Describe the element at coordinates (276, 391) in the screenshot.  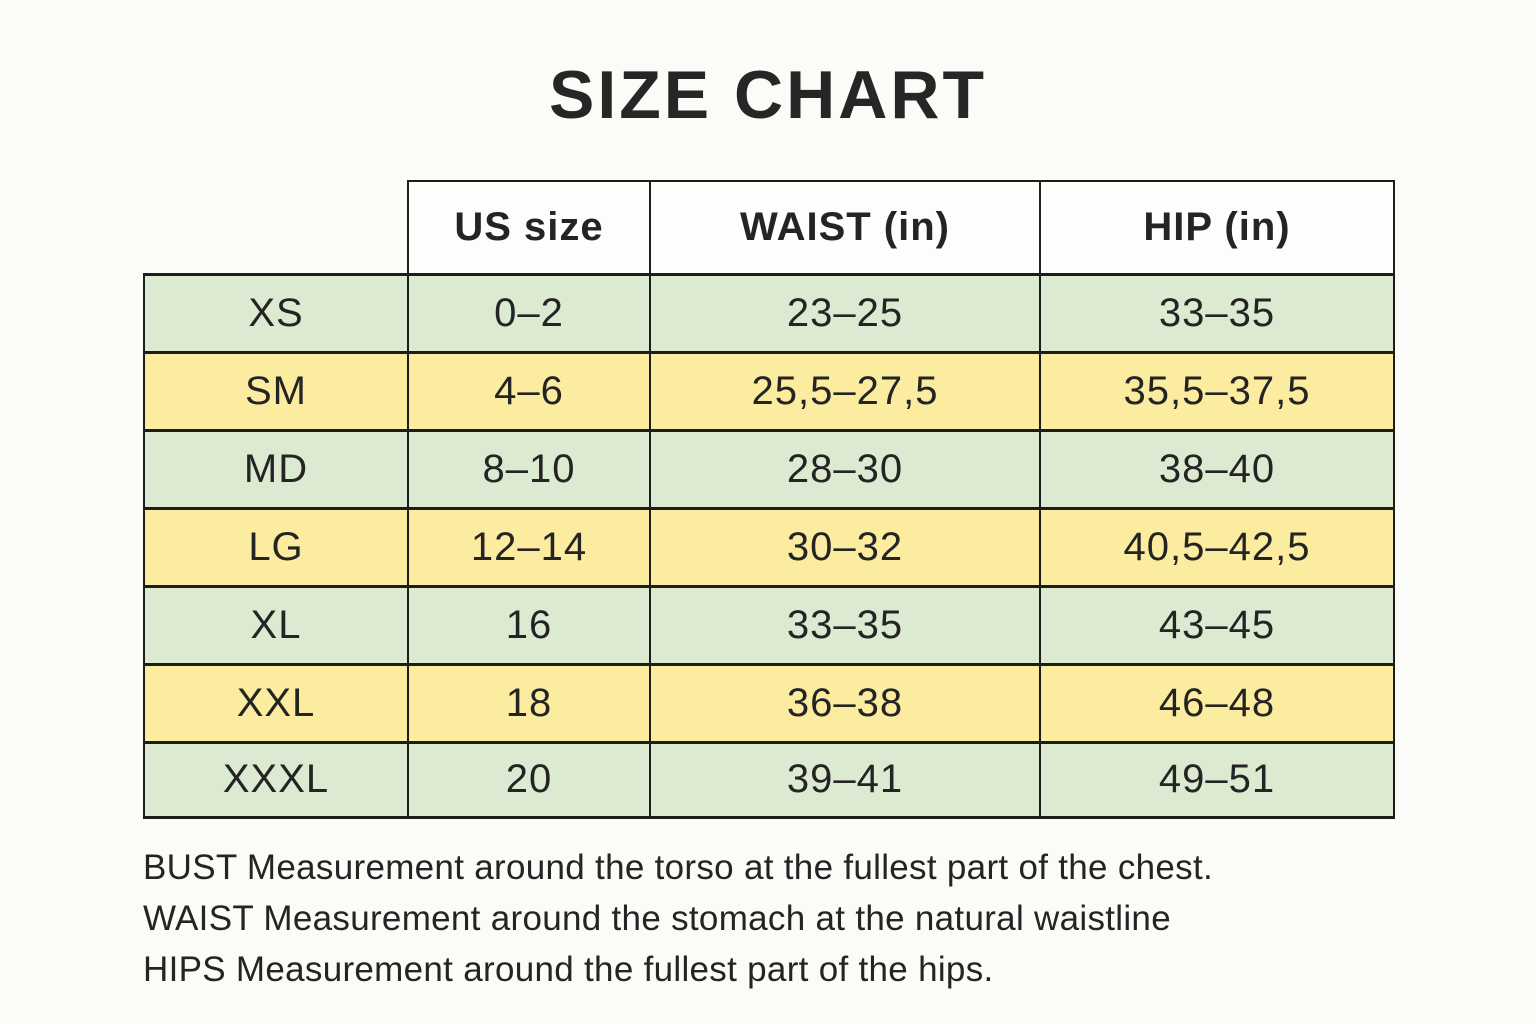
I see `size-label: SM` at that location.